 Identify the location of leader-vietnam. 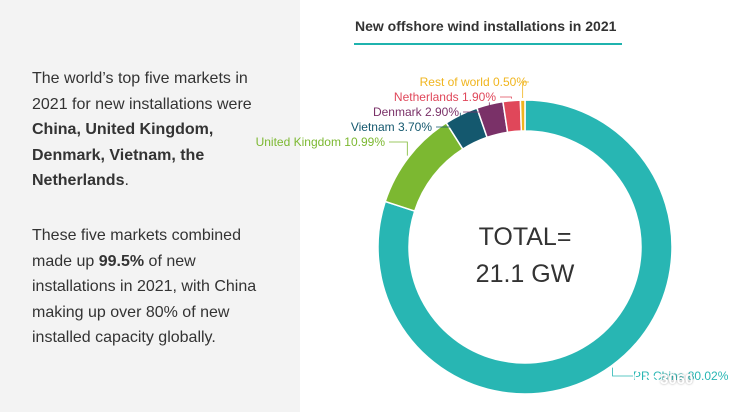
(448, 120).